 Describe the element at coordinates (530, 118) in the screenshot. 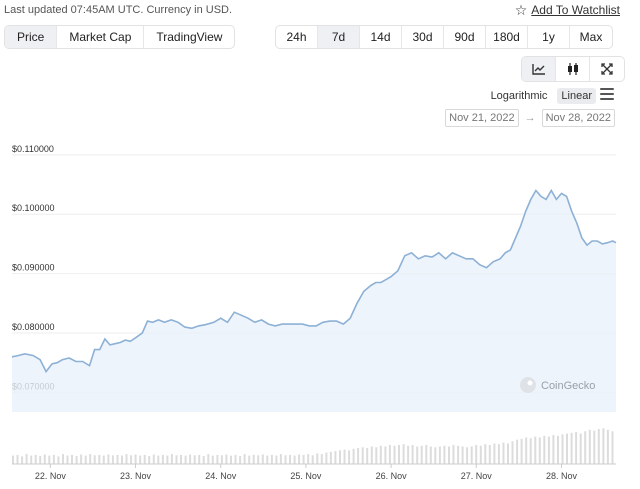

I see `date-range-picker: Nov 21, 2022 → Nov 28, 2022` at that location.